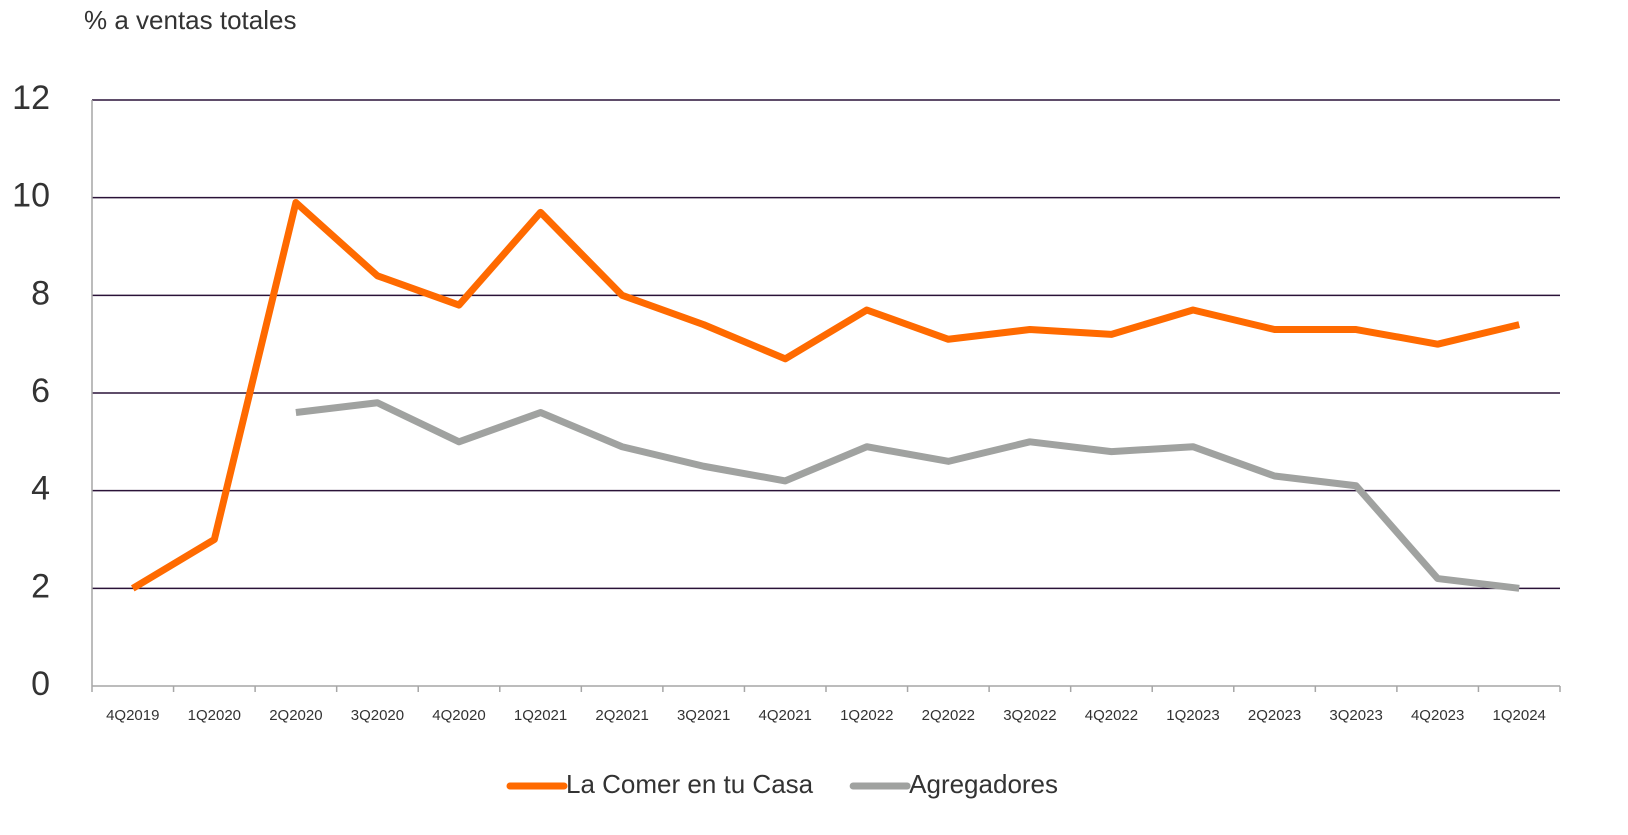 This screenshot has width=1628, height=835. Describe the element at coordinates (983, 784) in the screenshot. I see `legend-label: Agregadores` at that location.